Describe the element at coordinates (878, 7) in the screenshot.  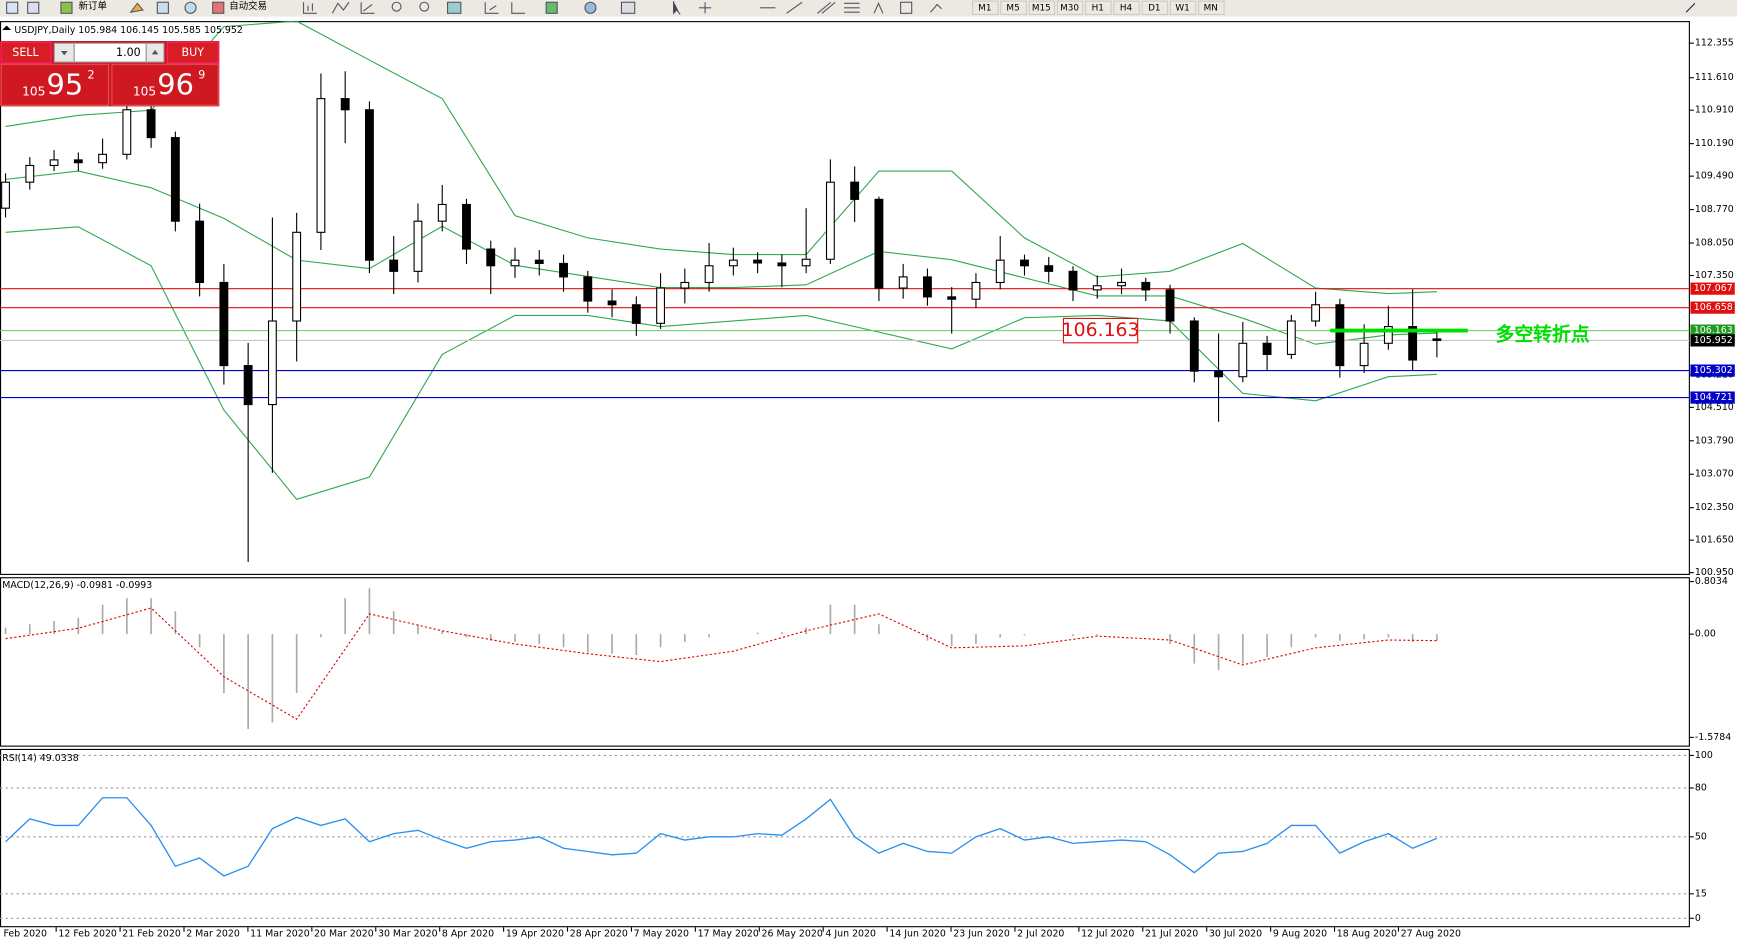
I see `text-tool` at that location.